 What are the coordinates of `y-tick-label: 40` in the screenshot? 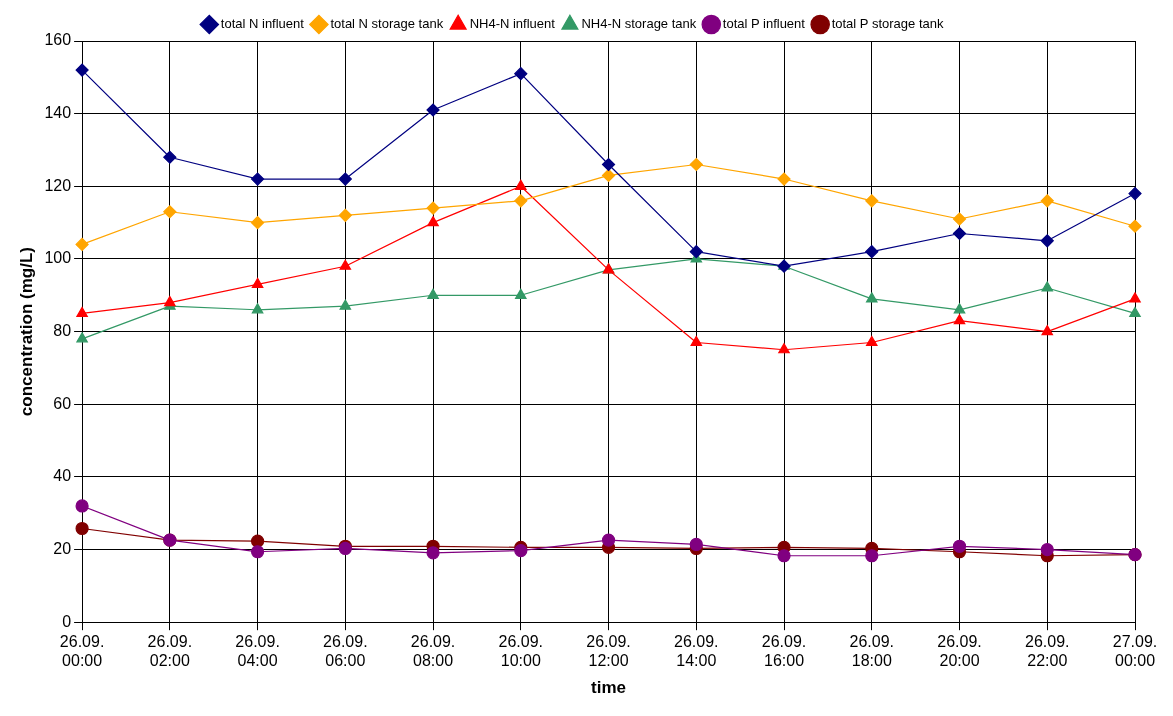 It's located at (62, 476).